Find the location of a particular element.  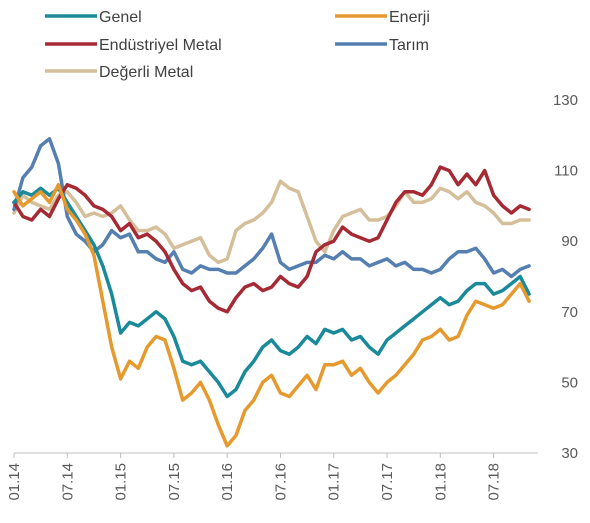

x-tick-label: 07.17 is located at coordinates (387, 482).